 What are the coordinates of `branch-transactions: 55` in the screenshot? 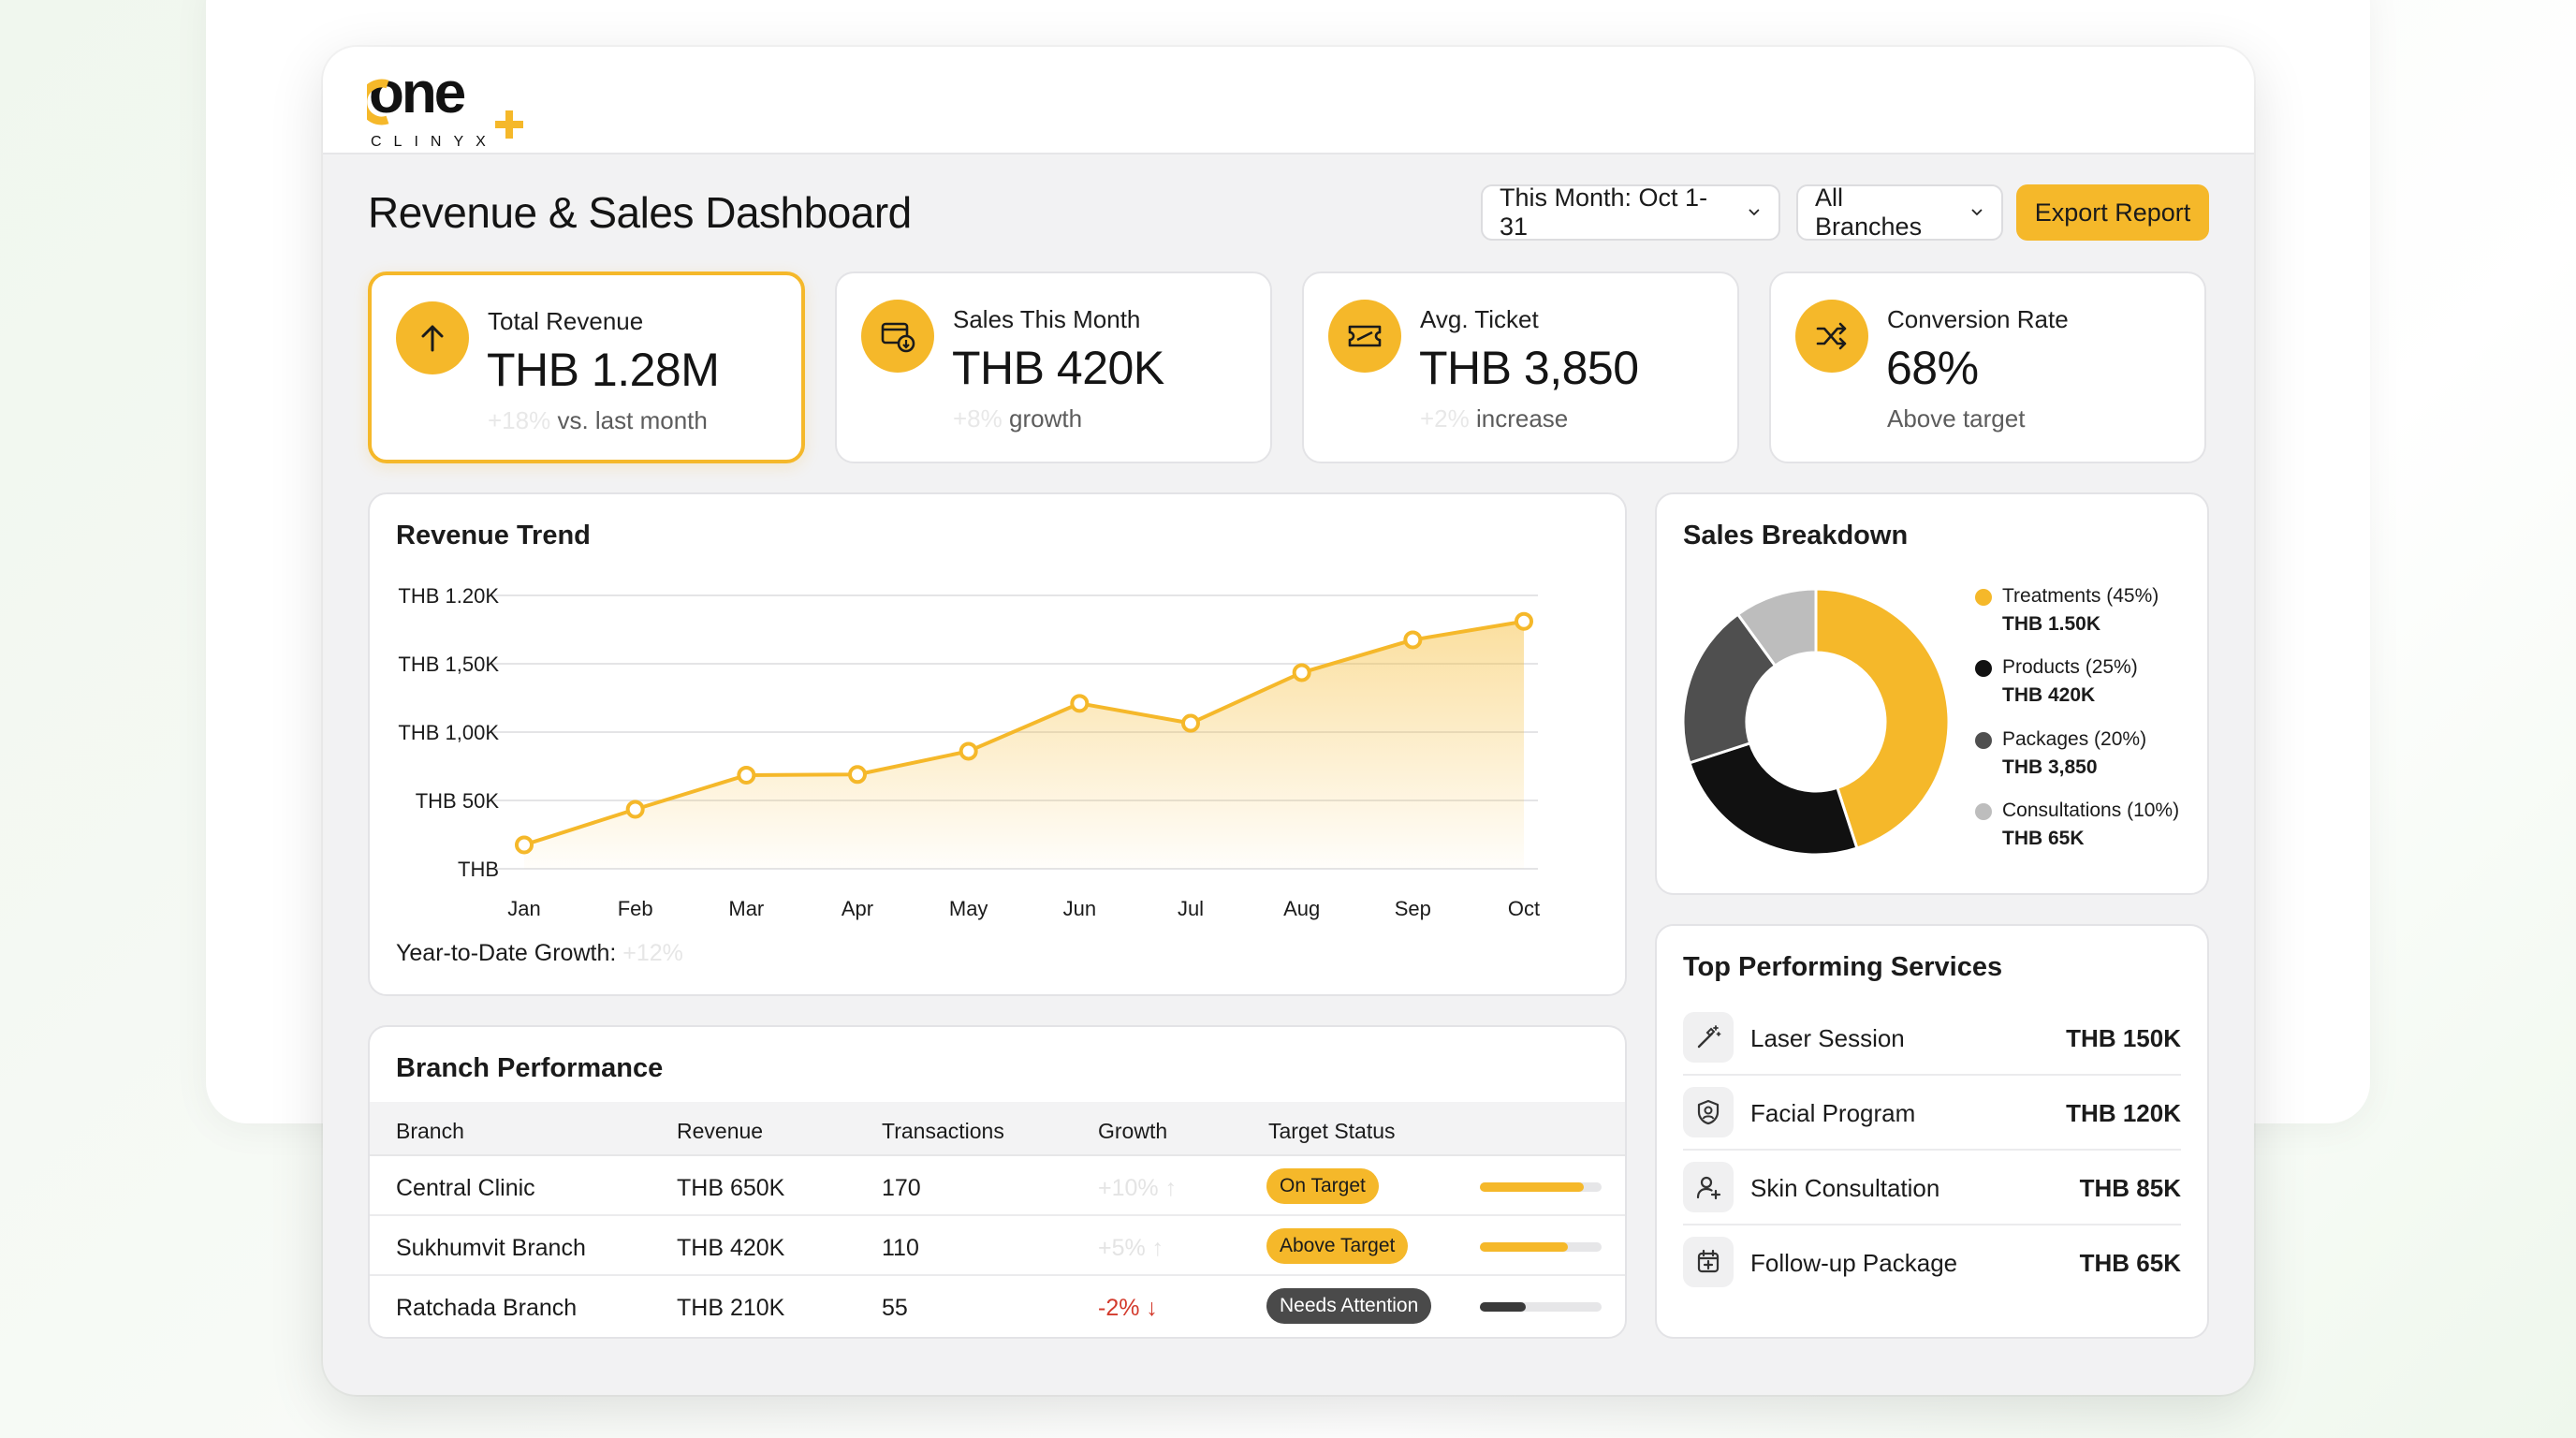 It's located at (895, 1308).